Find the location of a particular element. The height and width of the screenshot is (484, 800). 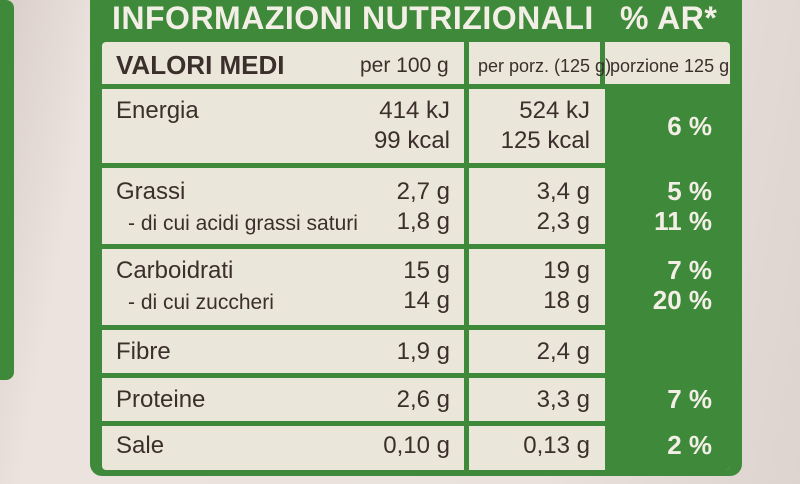

portion-value: 0,13 g is located at coordinates (556, 445).